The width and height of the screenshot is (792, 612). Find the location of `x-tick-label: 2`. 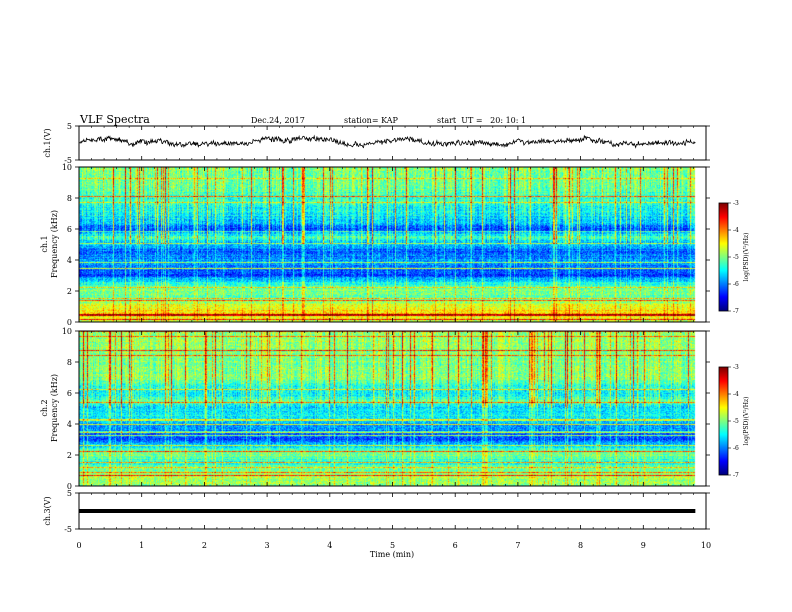

x-tick-label: 2 is located at coordinates (204, 545).